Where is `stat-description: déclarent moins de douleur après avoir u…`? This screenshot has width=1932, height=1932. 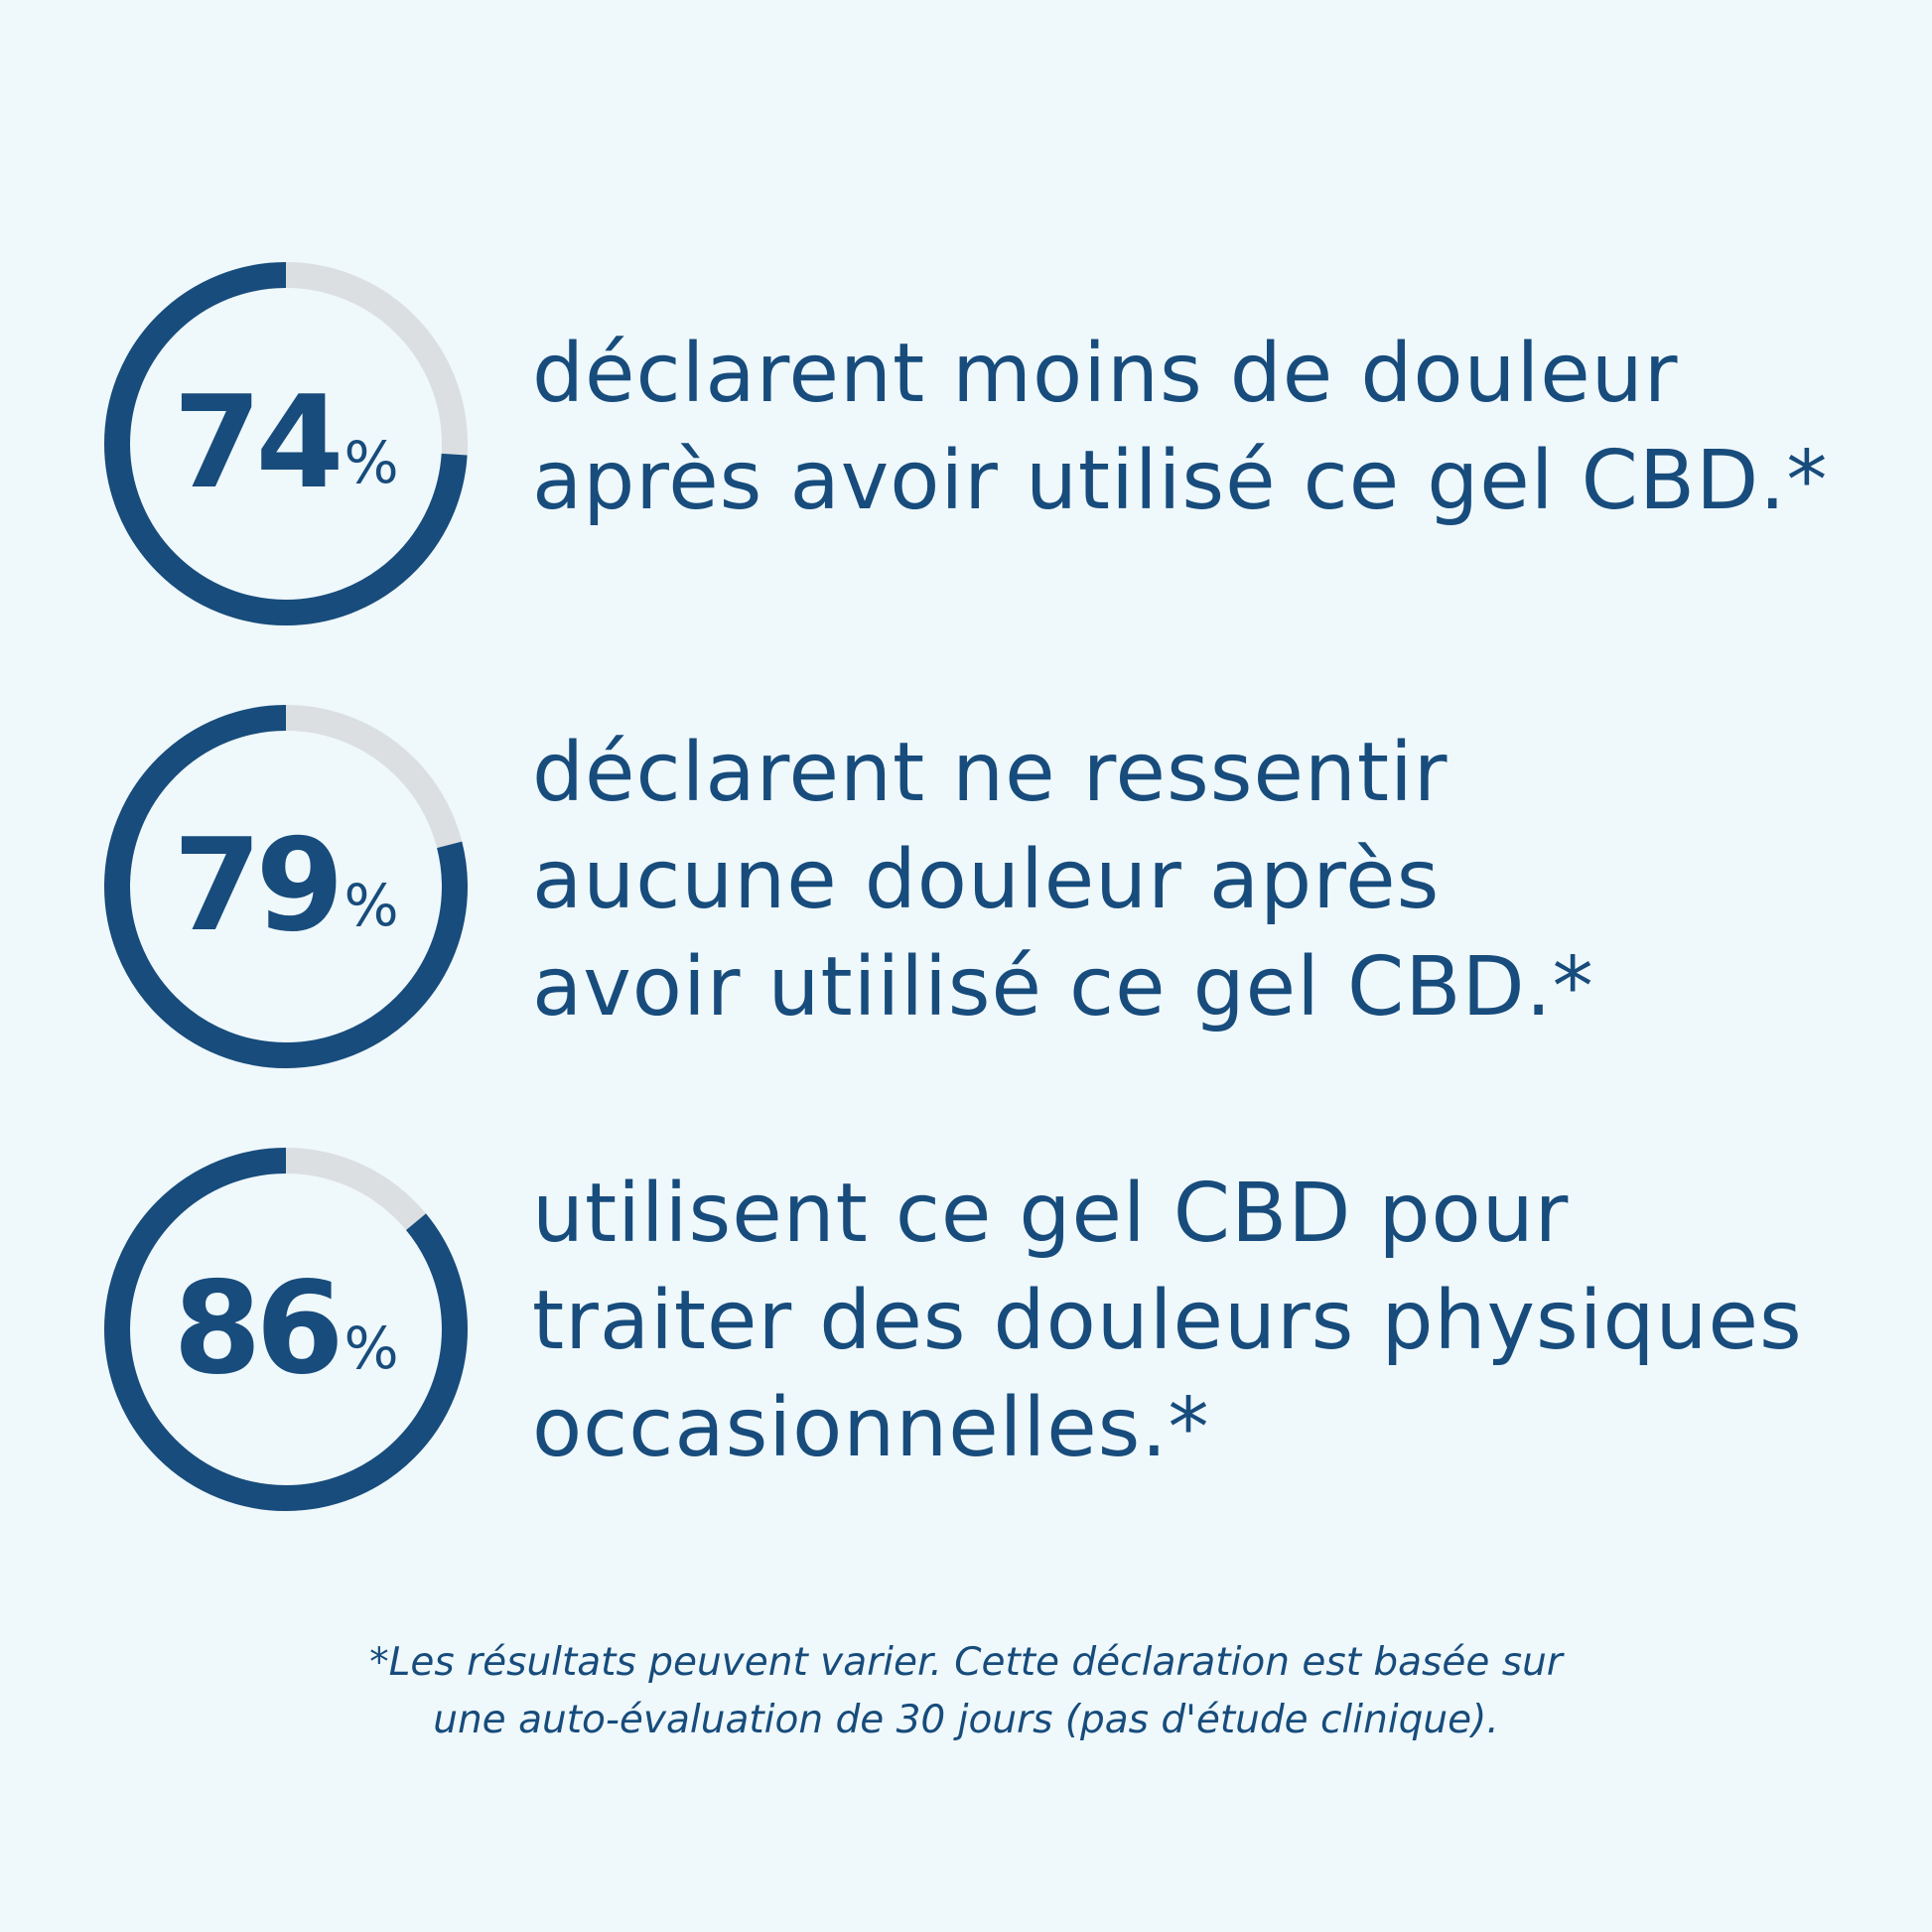 stat-description: déclarent moins de douleur après avoir u… is located at coordinates (1207, 428).